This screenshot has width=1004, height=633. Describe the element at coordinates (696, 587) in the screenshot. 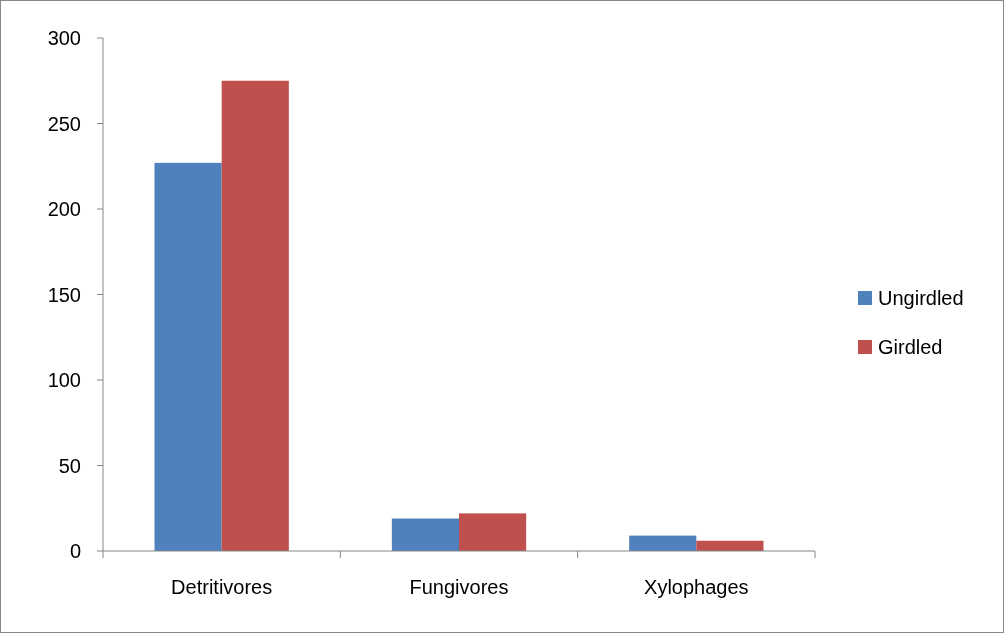

I see `x-tick-label: Xylophages` at that location.